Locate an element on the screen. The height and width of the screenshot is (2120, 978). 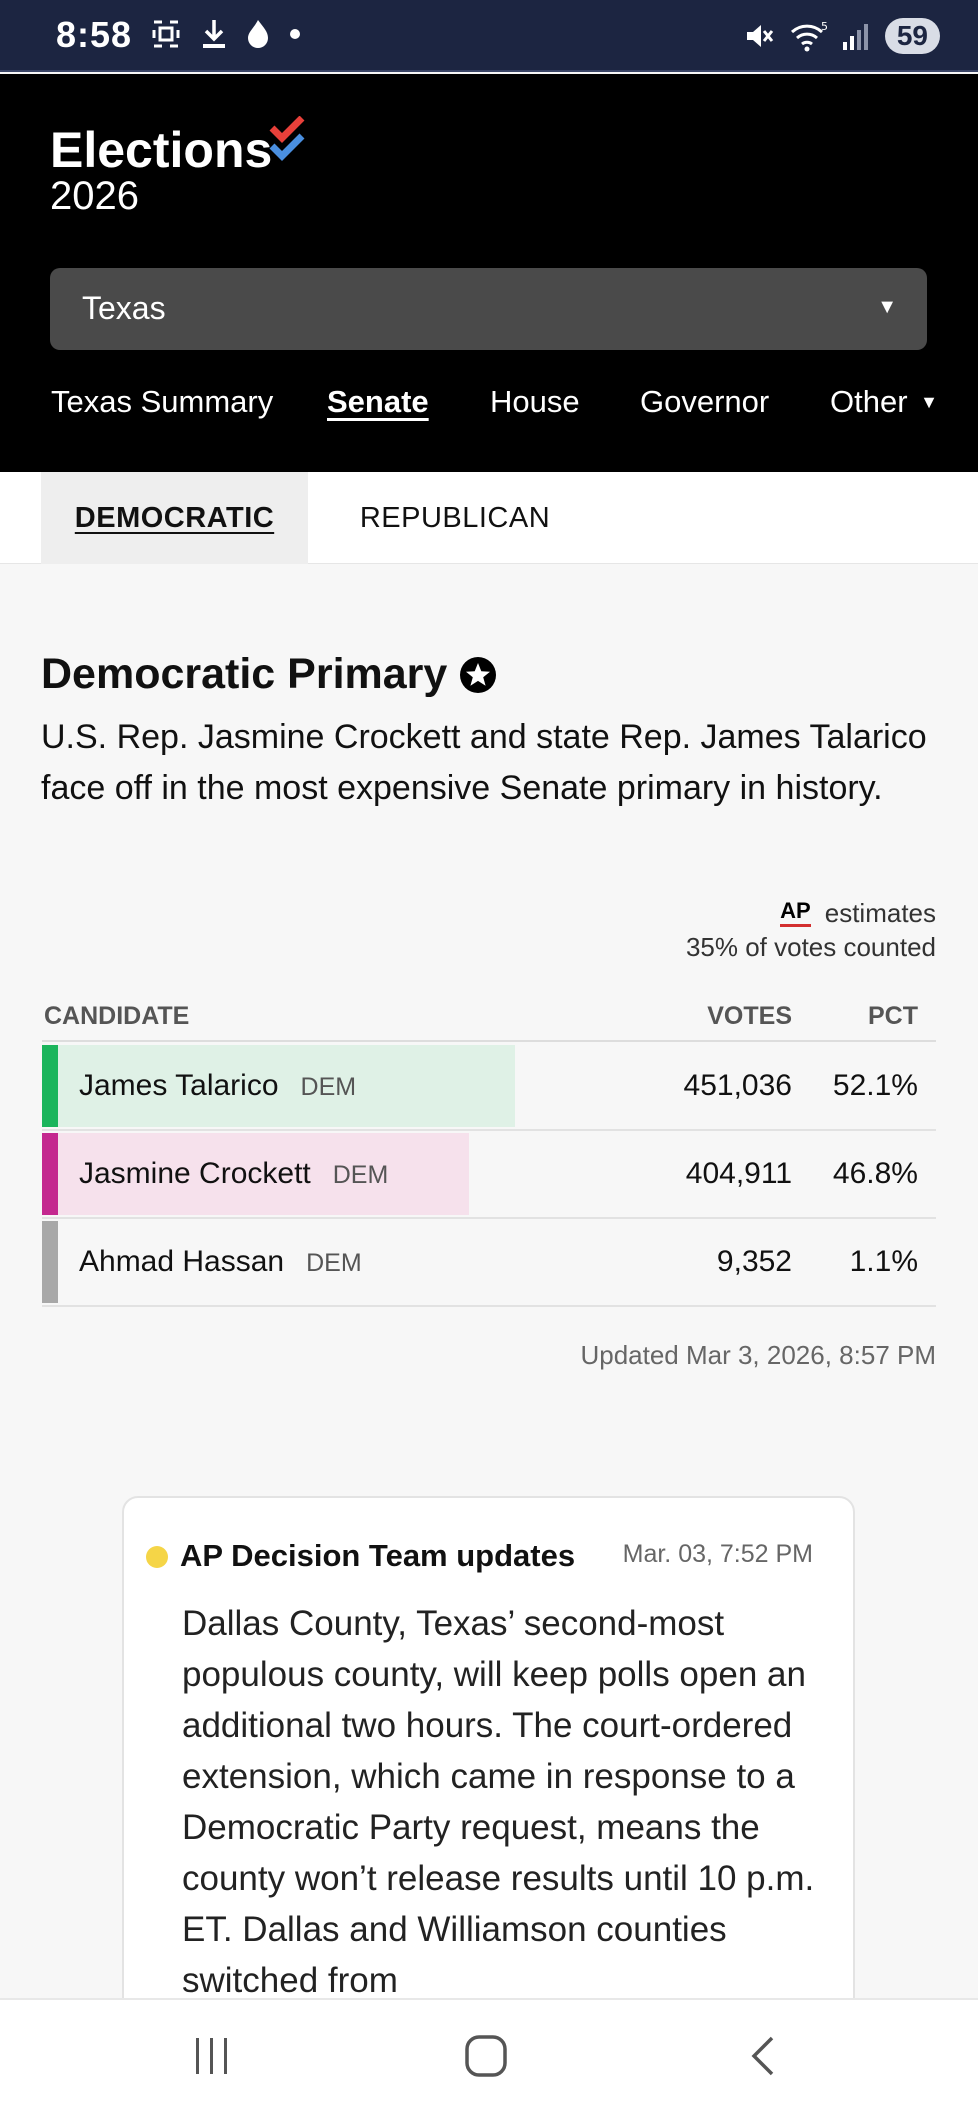
race-title: Democratic Primary is located at coordinates (269, 674).